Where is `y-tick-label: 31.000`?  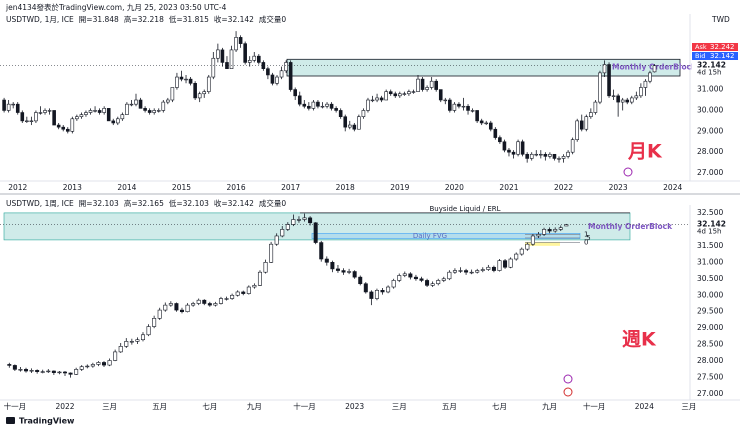 y-tick-label: 31.000 is located at coordinates (710, 261).